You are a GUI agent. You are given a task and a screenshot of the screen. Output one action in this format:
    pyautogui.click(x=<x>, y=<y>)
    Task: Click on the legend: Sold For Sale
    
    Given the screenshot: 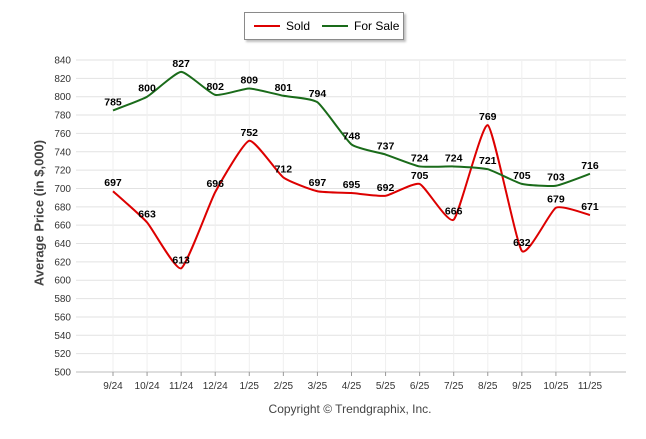 What is the action you would take?
    pyautogui.click(x=324, y=26)
    